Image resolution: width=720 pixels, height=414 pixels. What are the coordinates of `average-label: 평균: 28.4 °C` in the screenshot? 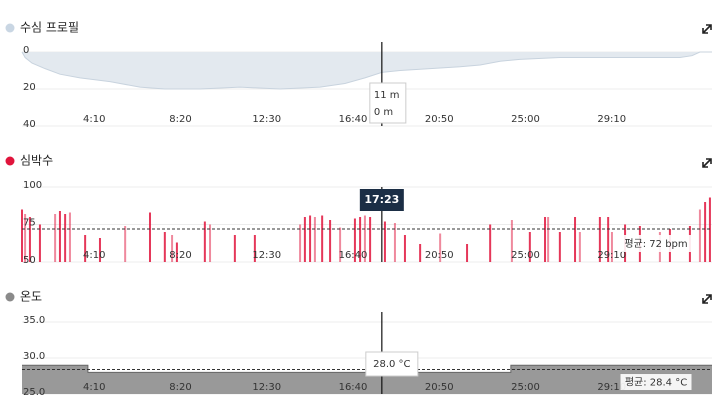 It's located at (656, 383).